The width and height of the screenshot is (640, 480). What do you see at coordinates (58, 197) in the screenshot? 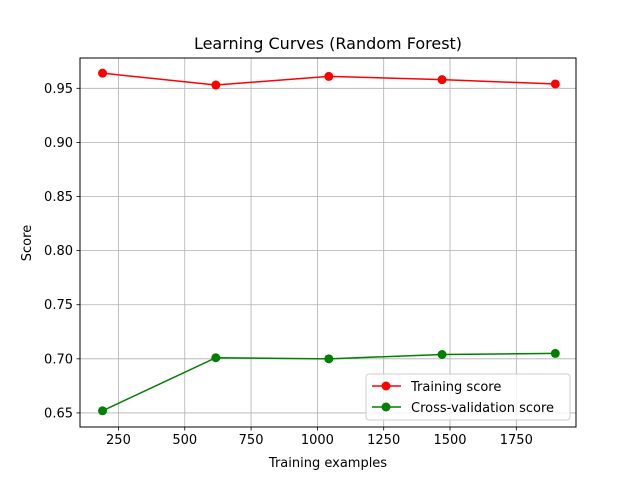
I see `y-tick-label: 0.85` at bounding box center [58, 197].